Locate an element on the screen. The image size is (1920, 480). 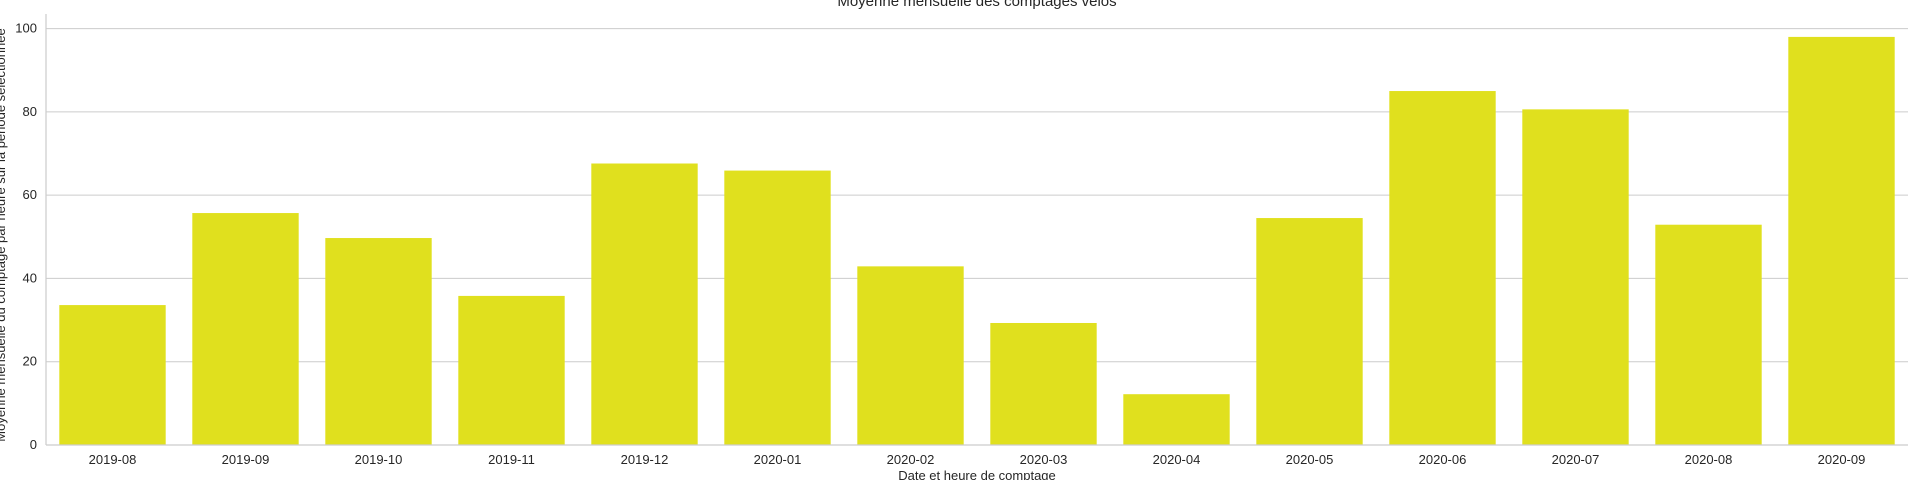
x-tick-label: 2020-01 is located at coordinates (778, 459).